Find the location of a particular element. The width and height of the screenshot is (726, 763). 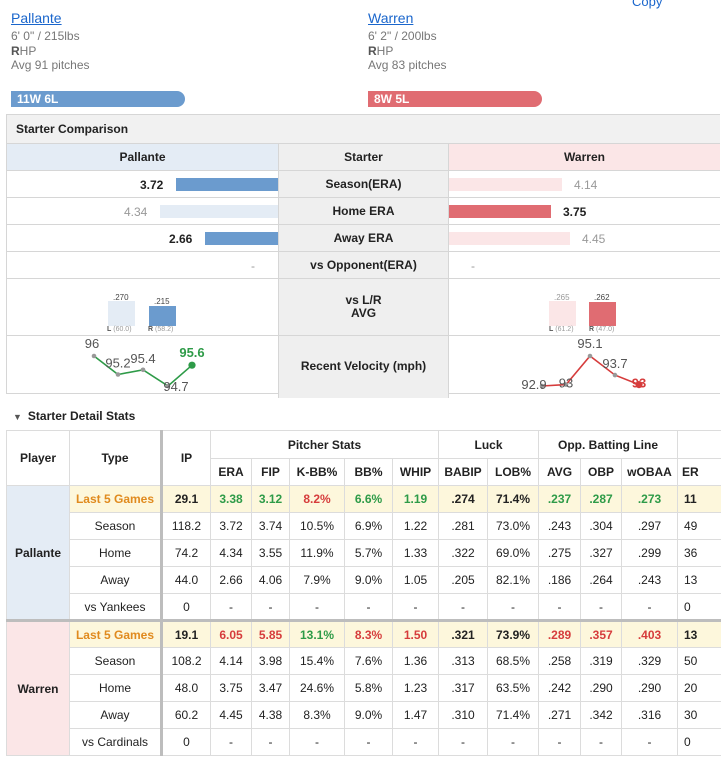

woba-cell: - is located at coordinates (649, 742).